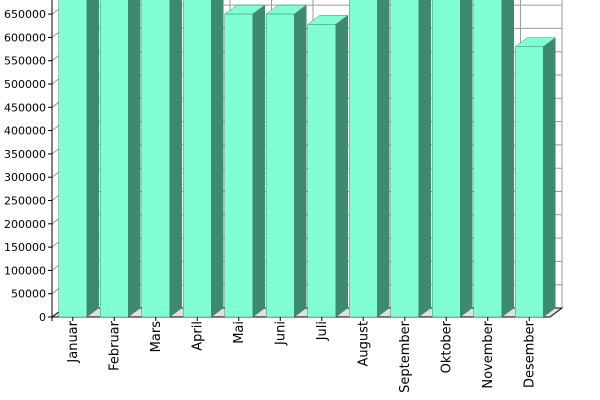 This screenshot has width=600, height=400. What do you see at coordinates (322, 331) in the screenshot?
I see `x-tick-label: Juli` at bounding box center [322, 331].